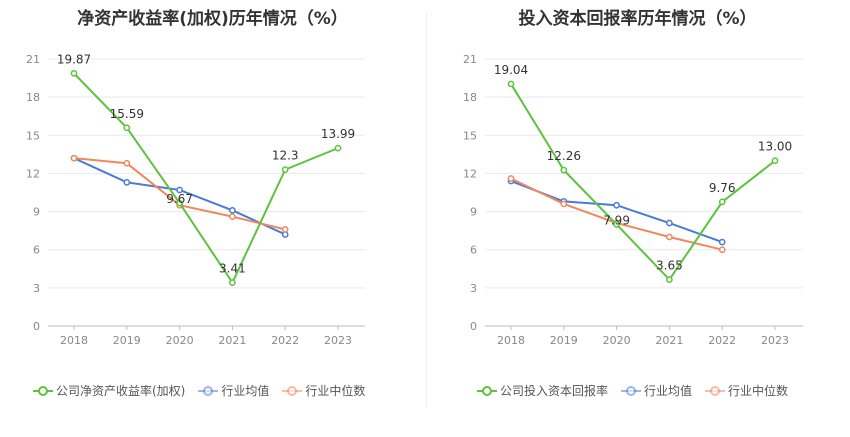  What do you see at coordinates (121, 391) in the screenshot?
I see `legend-label: 公司净资产收益率(加权)` at bounding box center [121, 391].